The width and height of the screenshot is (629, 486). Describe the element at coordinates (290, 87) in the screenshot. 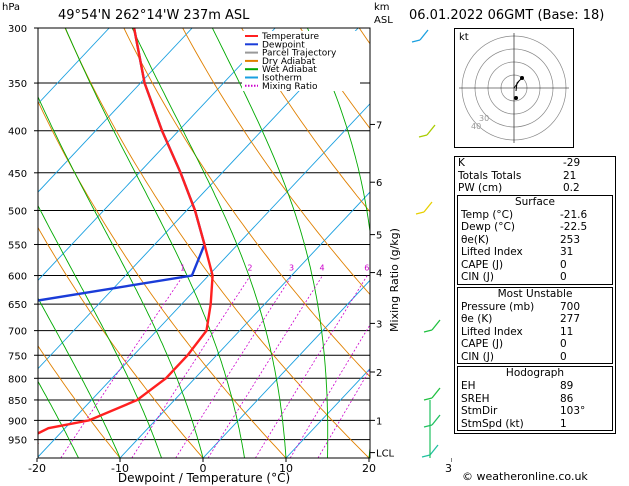

I see `legend-entry: Mixing Ratio` at that location.